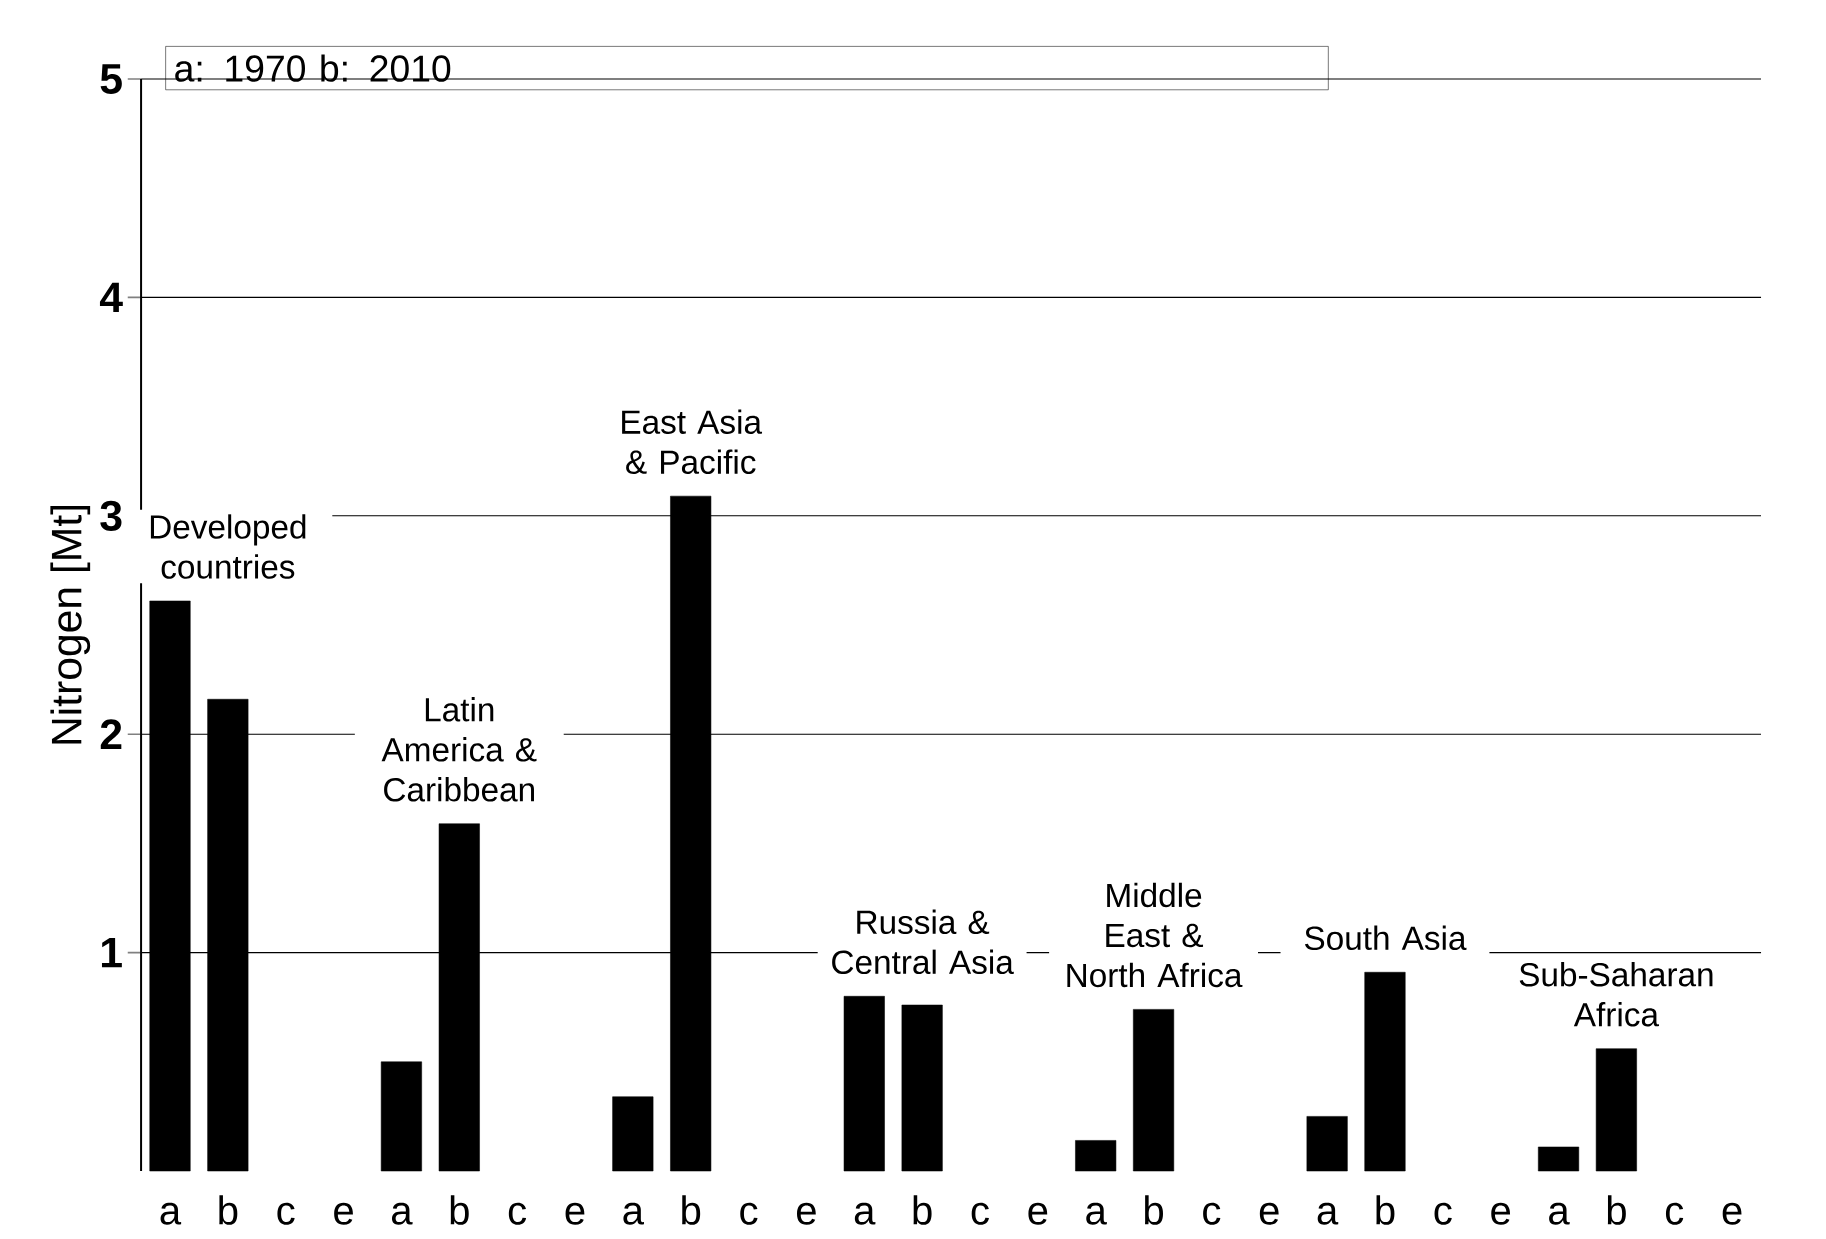 This screenshot has height=1239, width=1826. Describe the element at coordinates (923, 942) in the screenshot. I see `annotation: Russia & Central Asia` at that location.